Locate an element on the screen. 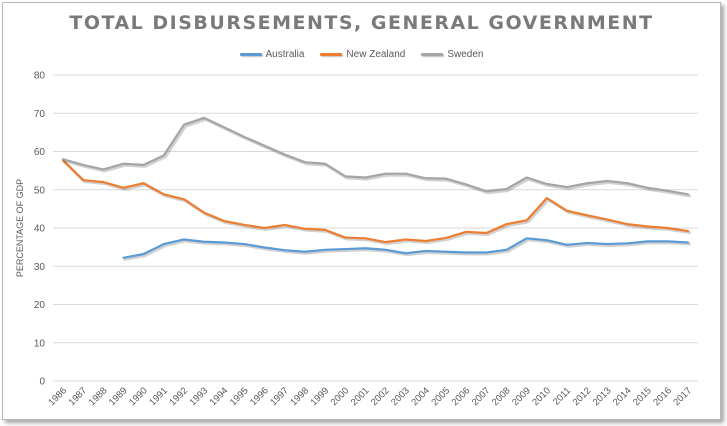 The height and width of the screenshot is (426, 727). x-tick-label: 1989 is located at coordinates (118, 396).